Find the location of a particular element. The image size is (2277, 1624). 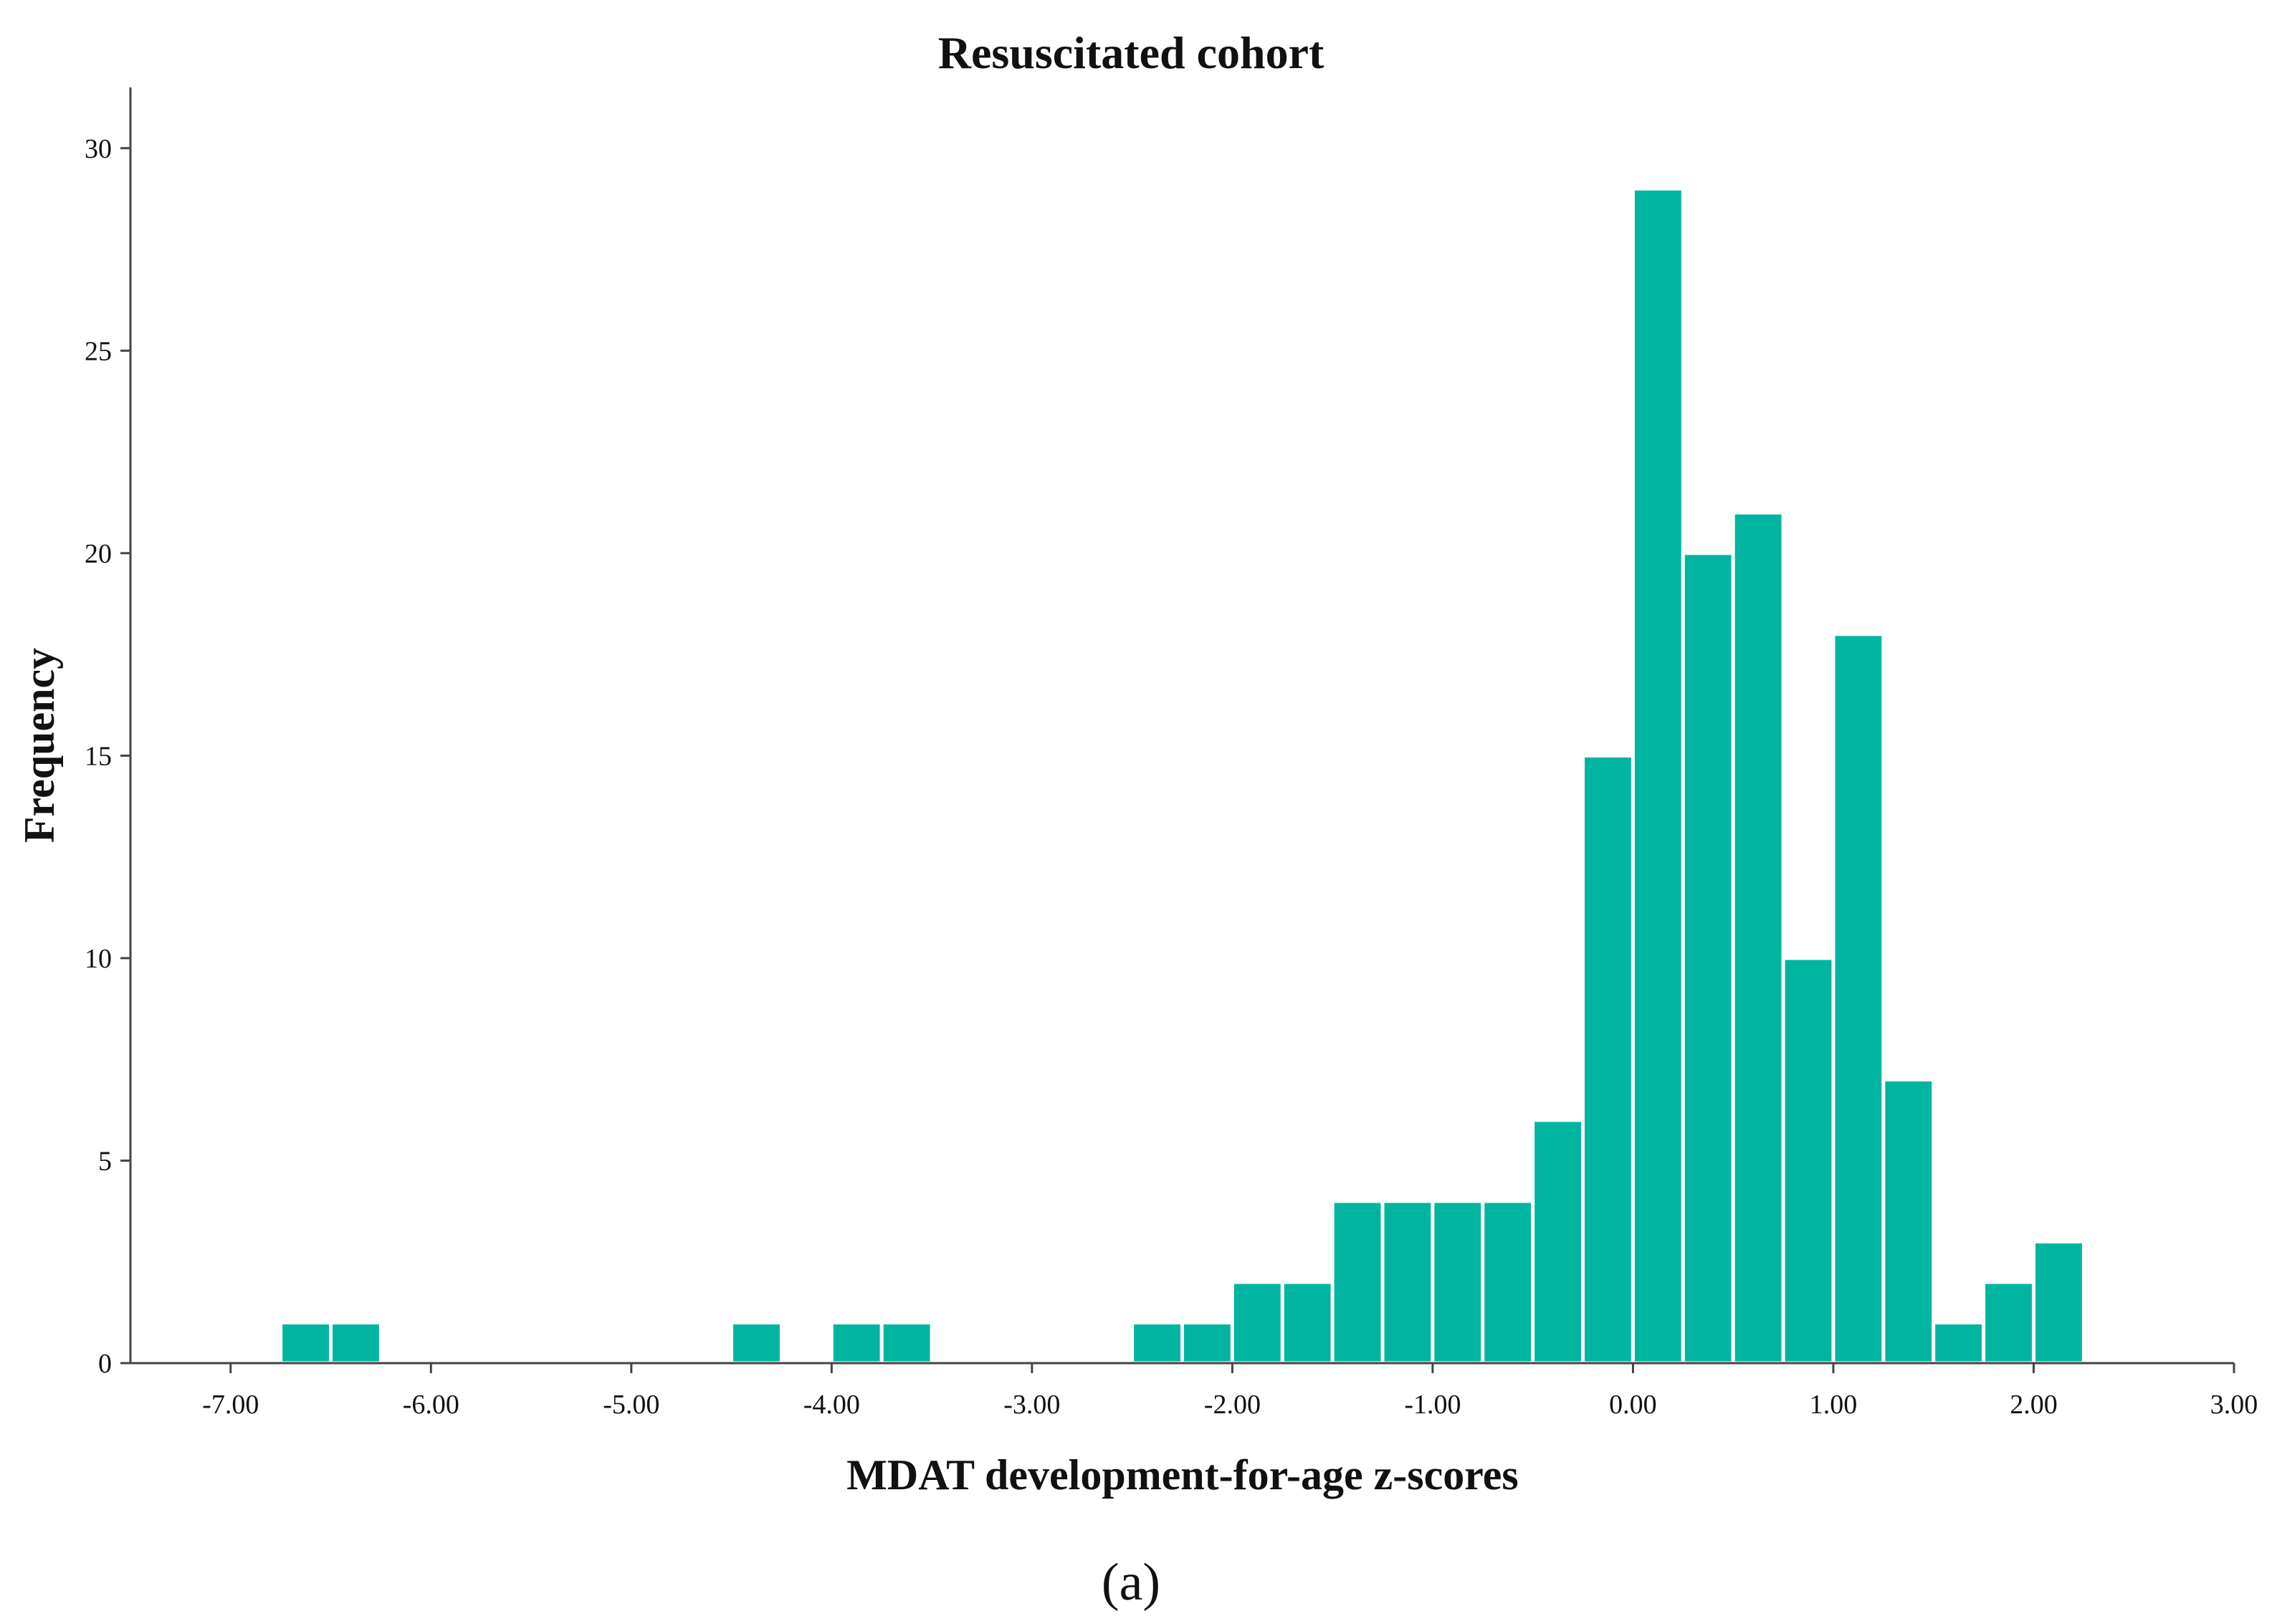

y-axis-label: Frequency is located at coordinates (39, 745).